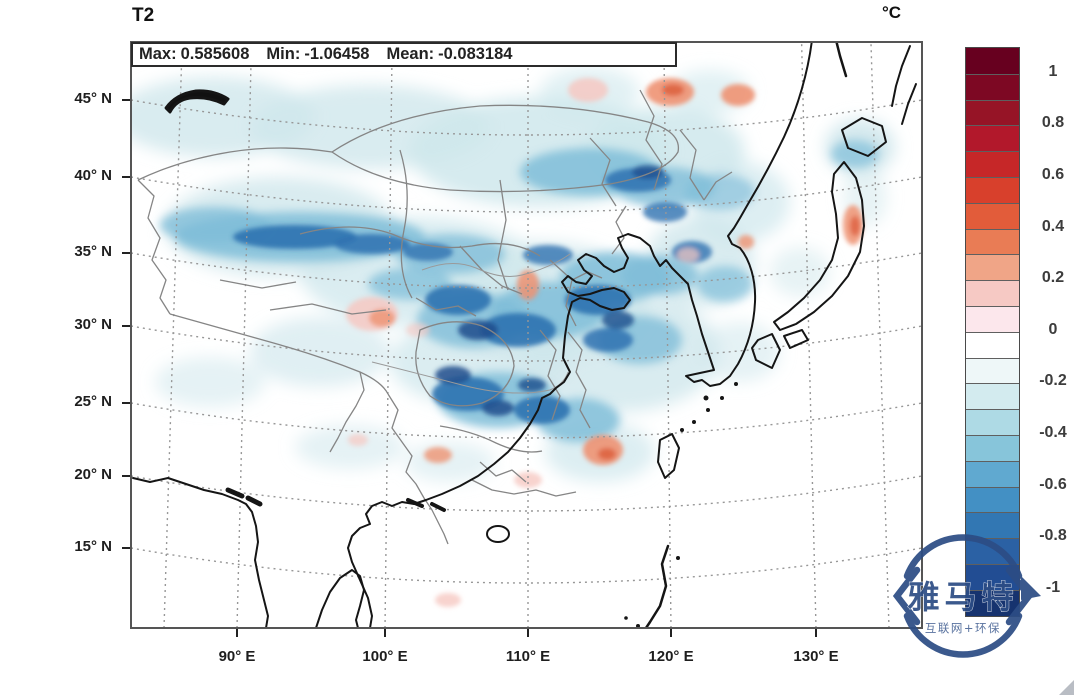 The image size is (1074, 695). I want to click on colorbar-tick-label: 0.2, so click(1053, 278).